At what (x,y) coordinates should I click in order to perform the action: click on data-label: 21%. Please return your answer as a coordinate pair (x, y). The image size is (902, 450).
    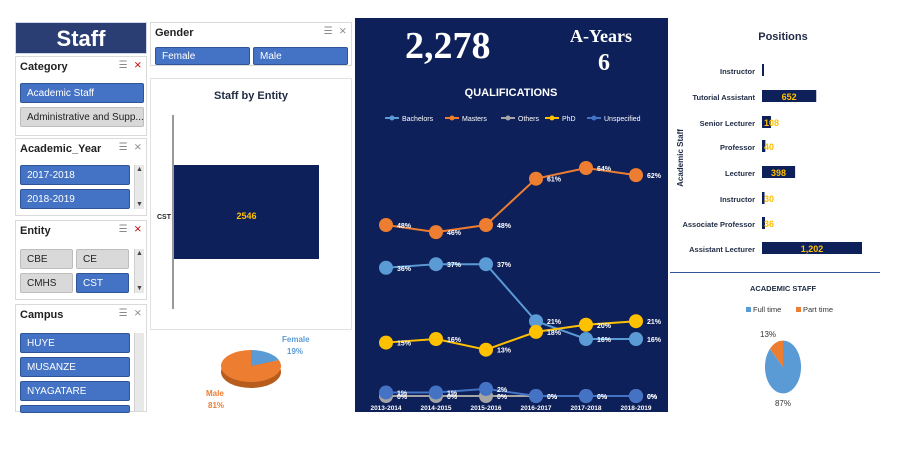
    Looking at the image, I should click on (654, 322).